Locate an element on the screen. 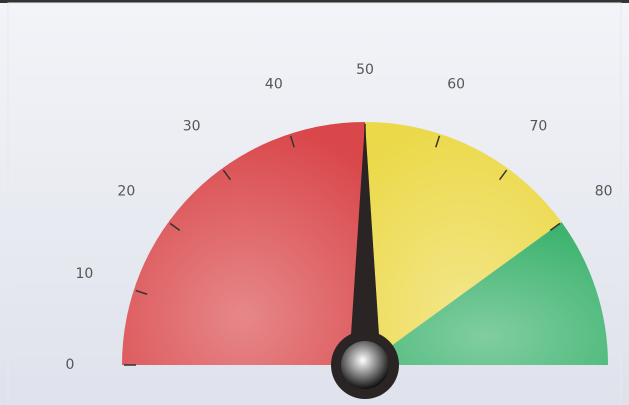 This screenshot has height=405, width=629. tick-label: 0 is located at coordinates (70, 365).